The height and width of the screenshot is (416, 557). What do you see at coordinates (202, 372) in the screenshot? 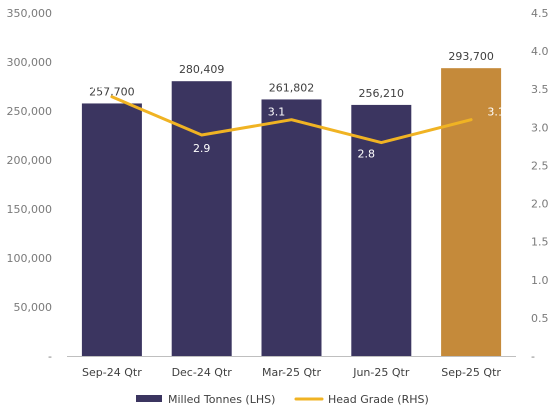
I see `x-axis-category-label: Dec-24 Qtr` at bounding box center [202, 372].